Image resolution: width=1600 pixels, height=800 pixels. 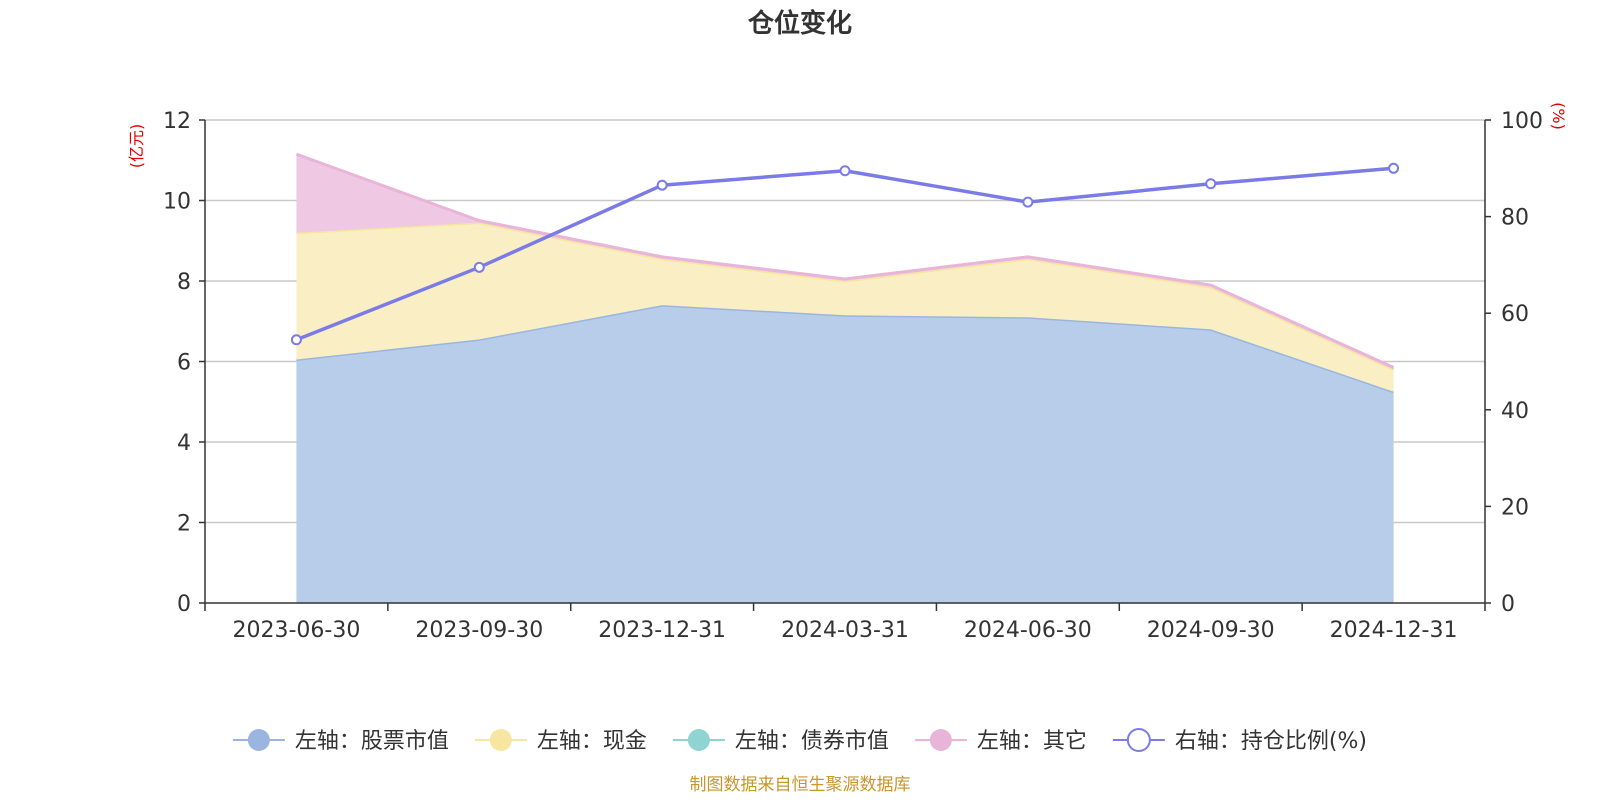 I want to click on right-tick-label: 80, so click(x=1515, y=218).